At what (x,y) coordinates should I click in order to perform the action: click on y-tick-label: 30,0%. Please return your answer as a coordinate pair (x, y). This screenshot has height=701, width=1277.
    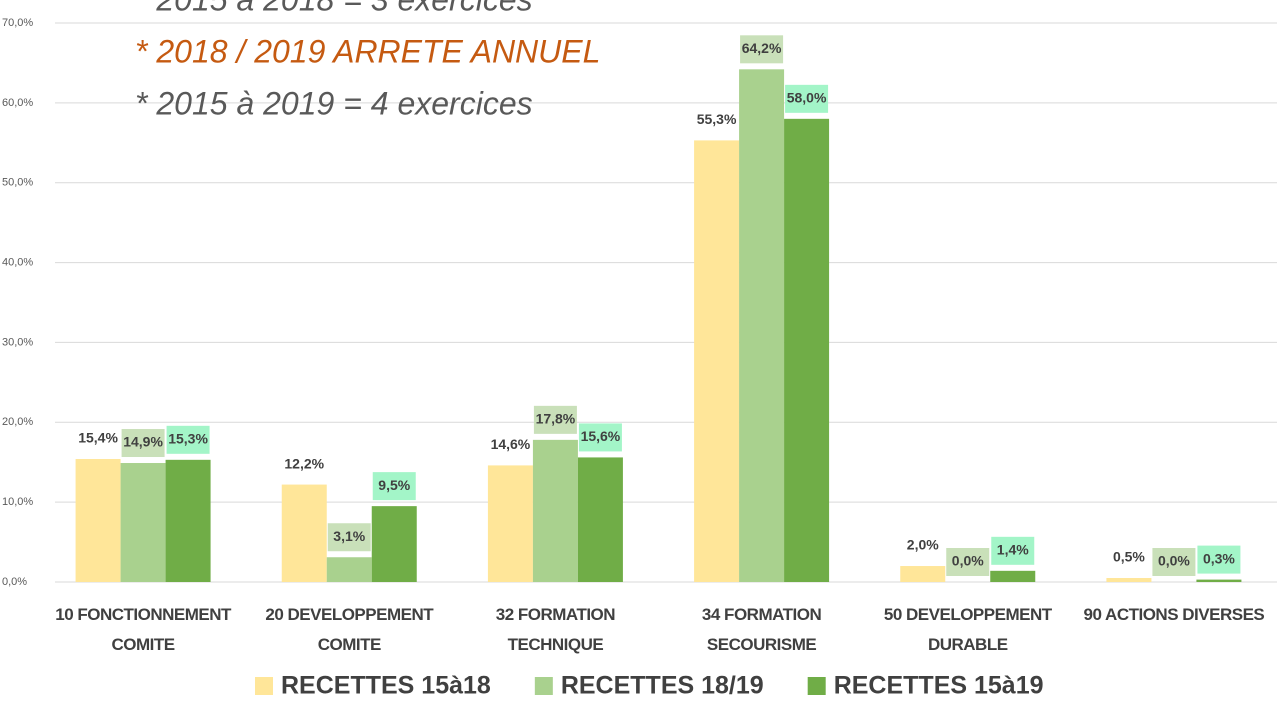
    Looking at the image, I should click on (17, 342).